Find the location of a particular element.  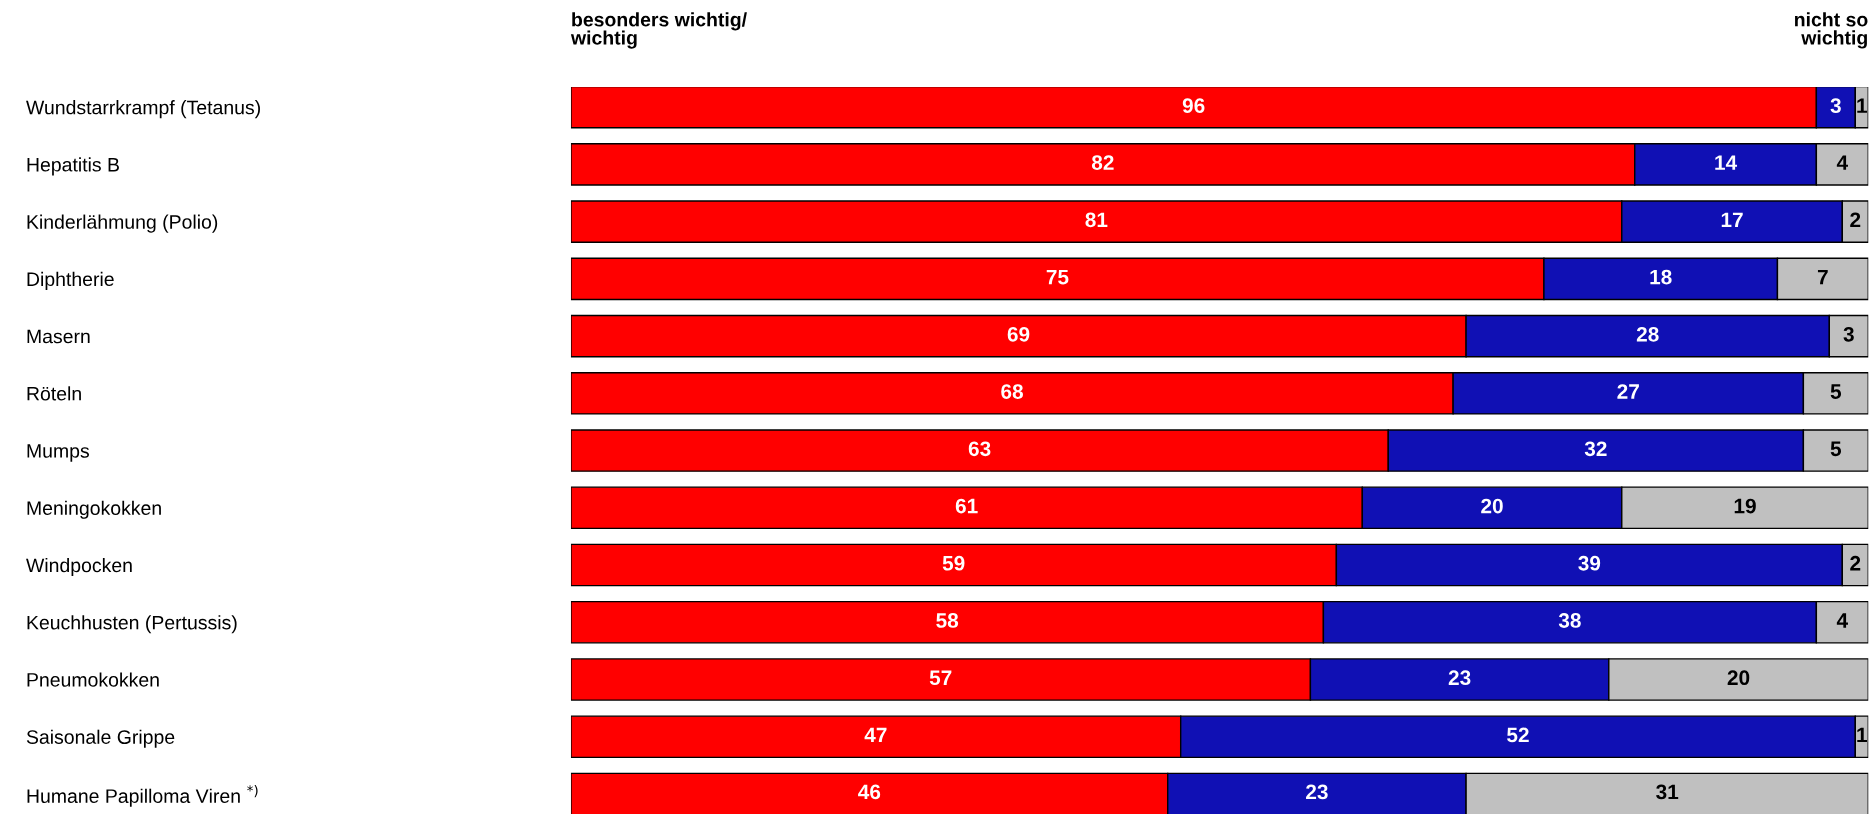

data-label: 68 is located at coordinates (1012, 391).